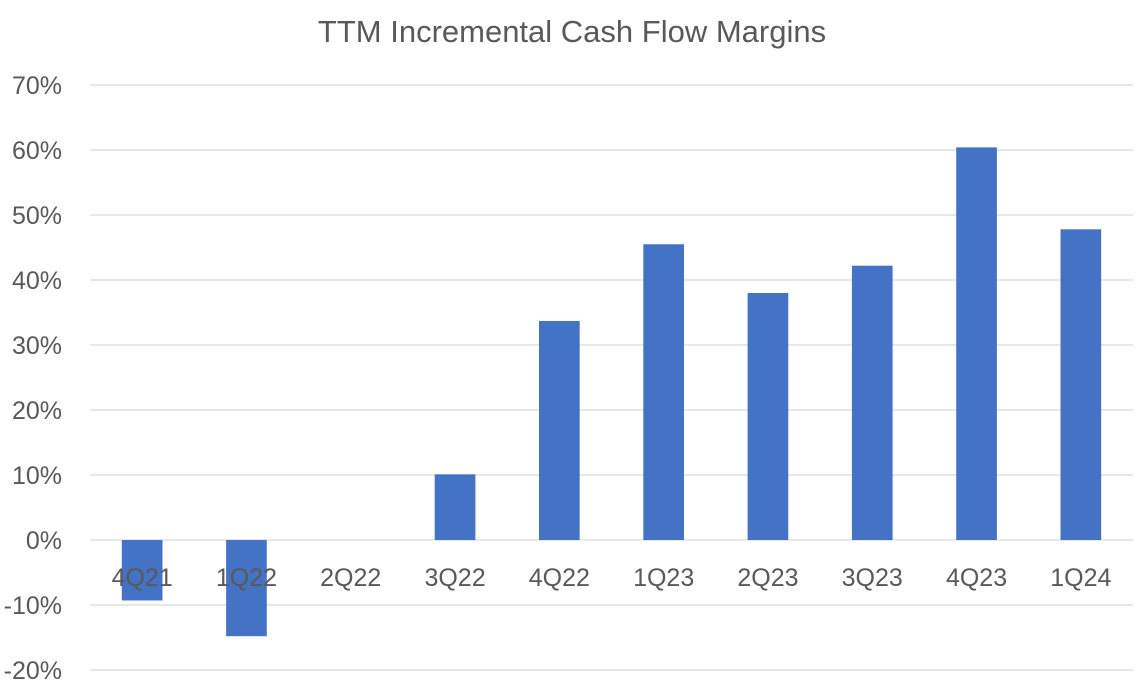 This screenshot has height=697, width=1144. Describe the element at coordinates (663, 392) in the screenshot. I see `bar-1Q23` at that location.